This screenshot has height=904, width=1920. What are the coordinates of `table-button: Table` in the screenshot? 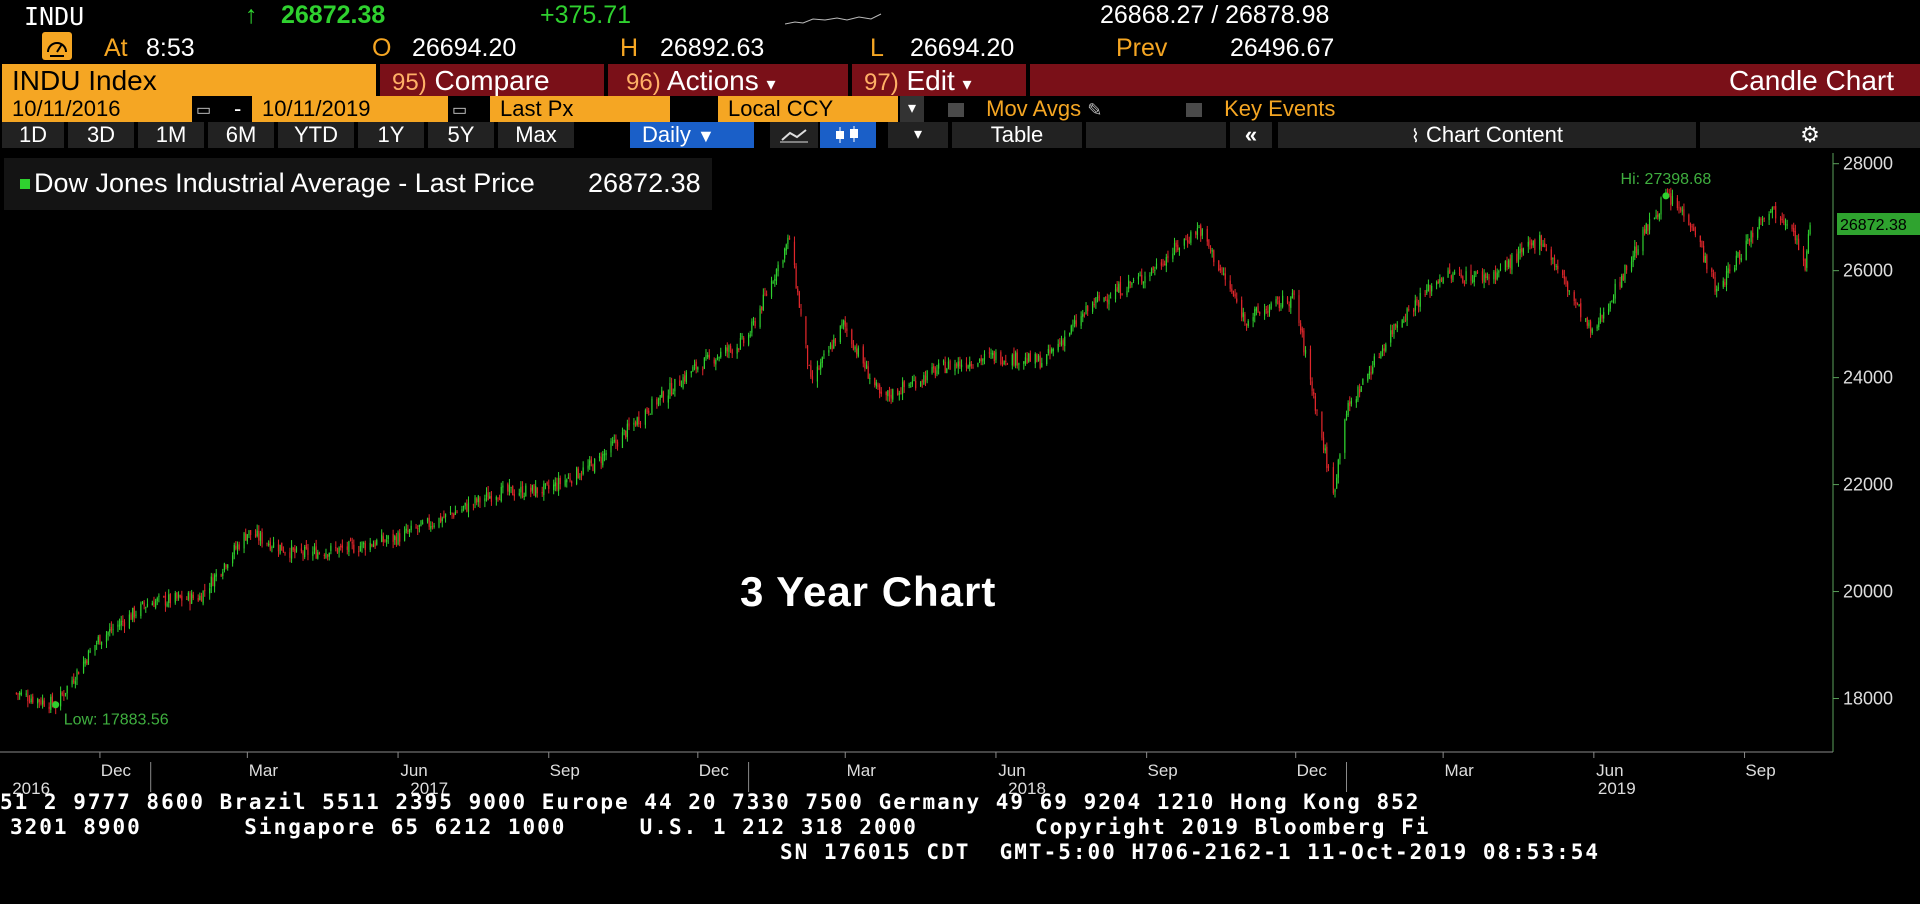 It's located at (1017, 135).